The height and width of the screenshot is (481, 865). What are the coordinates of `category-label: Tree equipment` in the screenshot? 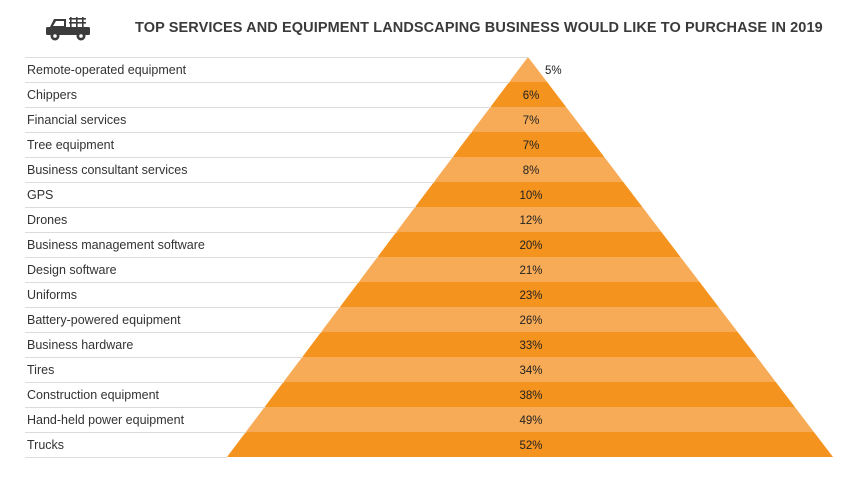 It's located at (71, 145).